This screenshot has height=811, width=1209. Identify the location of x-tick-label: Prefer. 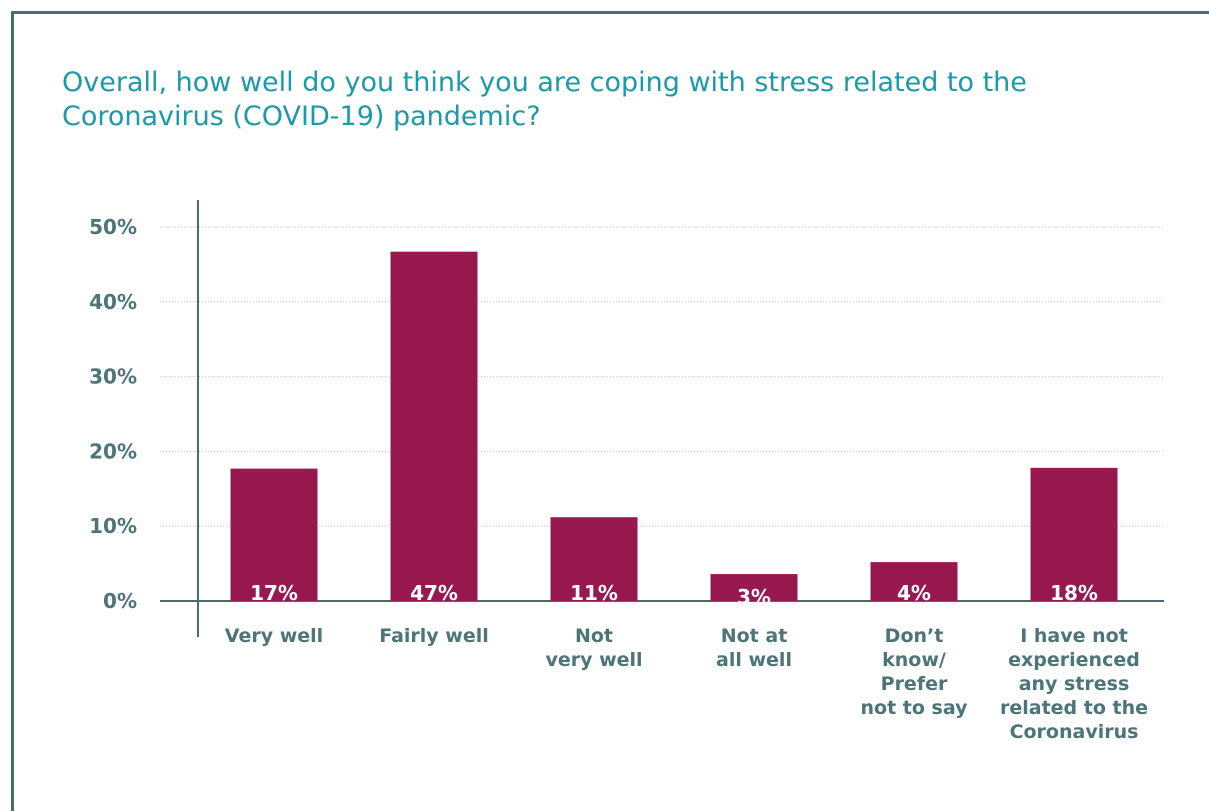
(914, 684).